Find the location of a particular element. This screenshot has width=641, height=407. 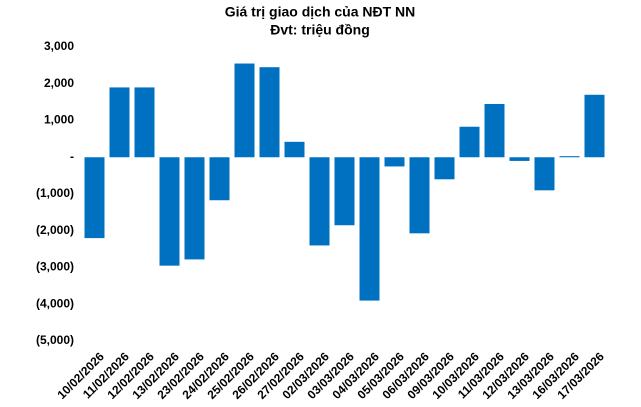

y-tick-label: 2,000 is located at coordinates (59, 83).